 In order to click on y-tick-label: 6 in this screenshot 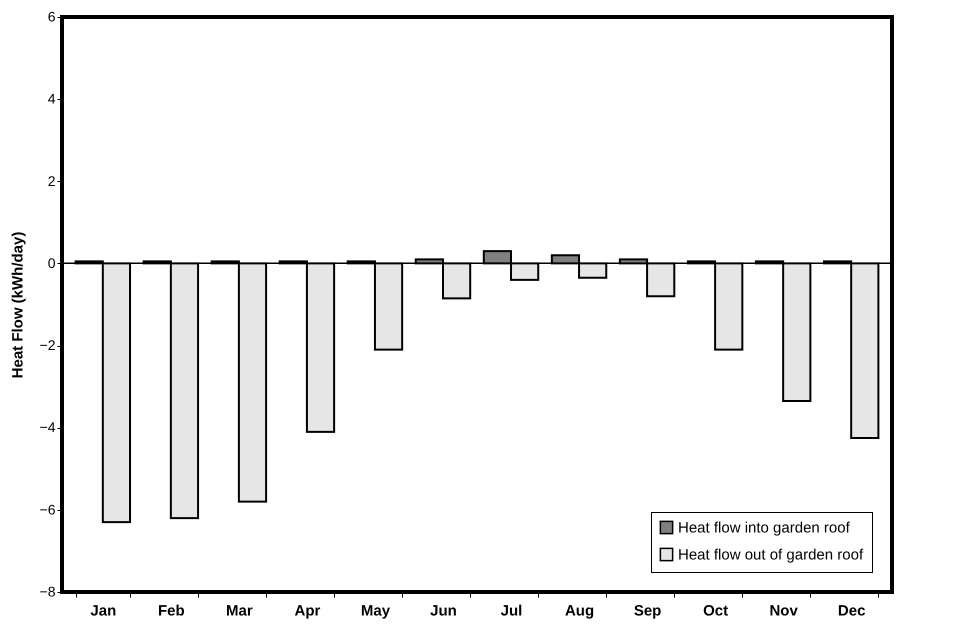, I will do `click(52, 16)`.